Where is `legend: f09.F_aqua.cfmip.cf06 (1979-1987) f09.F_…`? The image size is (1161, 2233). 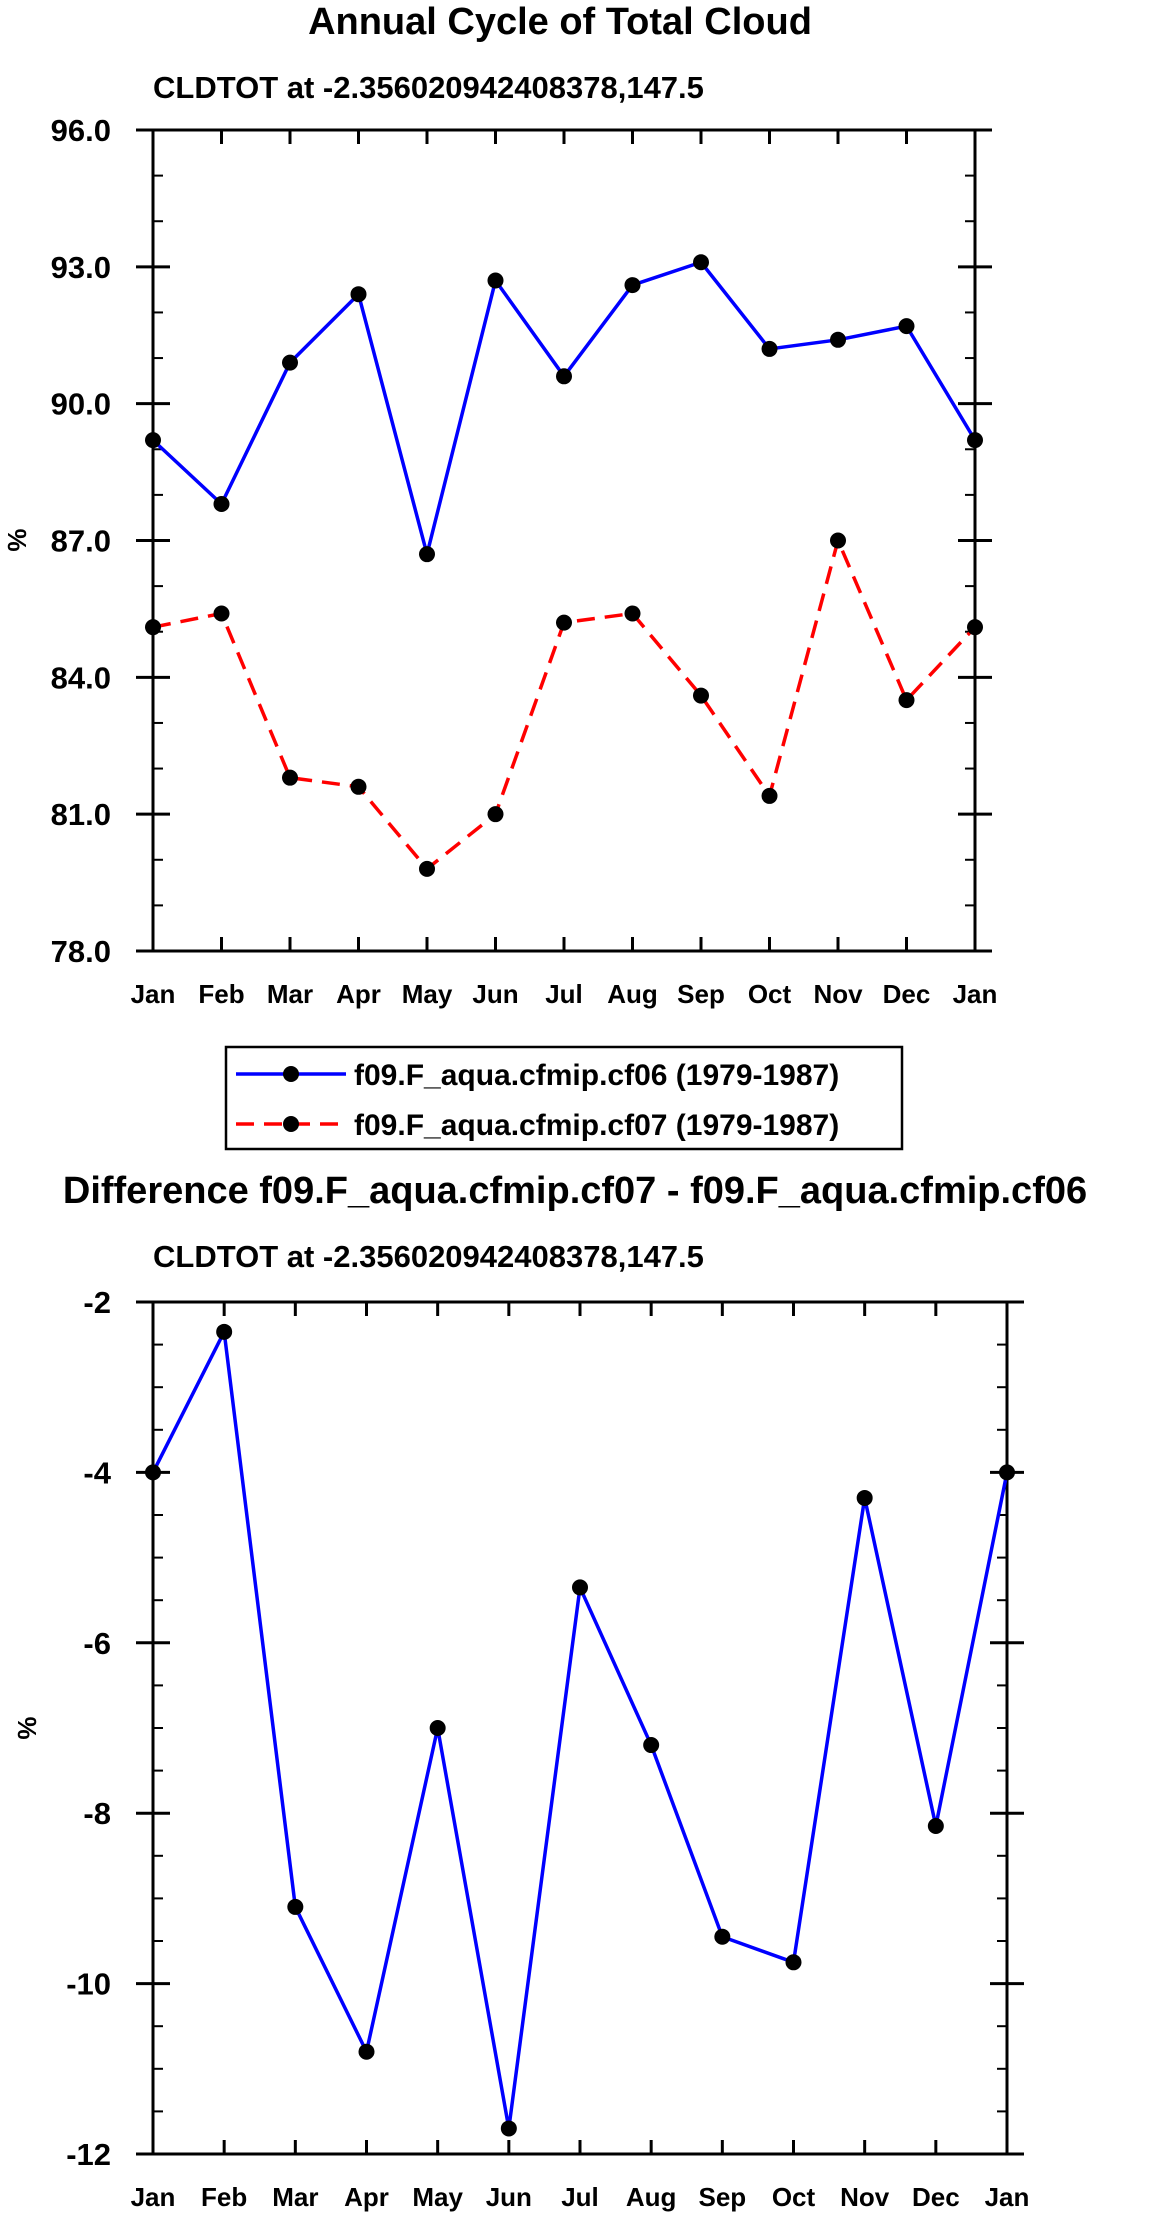
legend: f09.F_aqua.cfmip.cf06 (1979-1987) f09.F_… is located at coordinates (564, 1098).